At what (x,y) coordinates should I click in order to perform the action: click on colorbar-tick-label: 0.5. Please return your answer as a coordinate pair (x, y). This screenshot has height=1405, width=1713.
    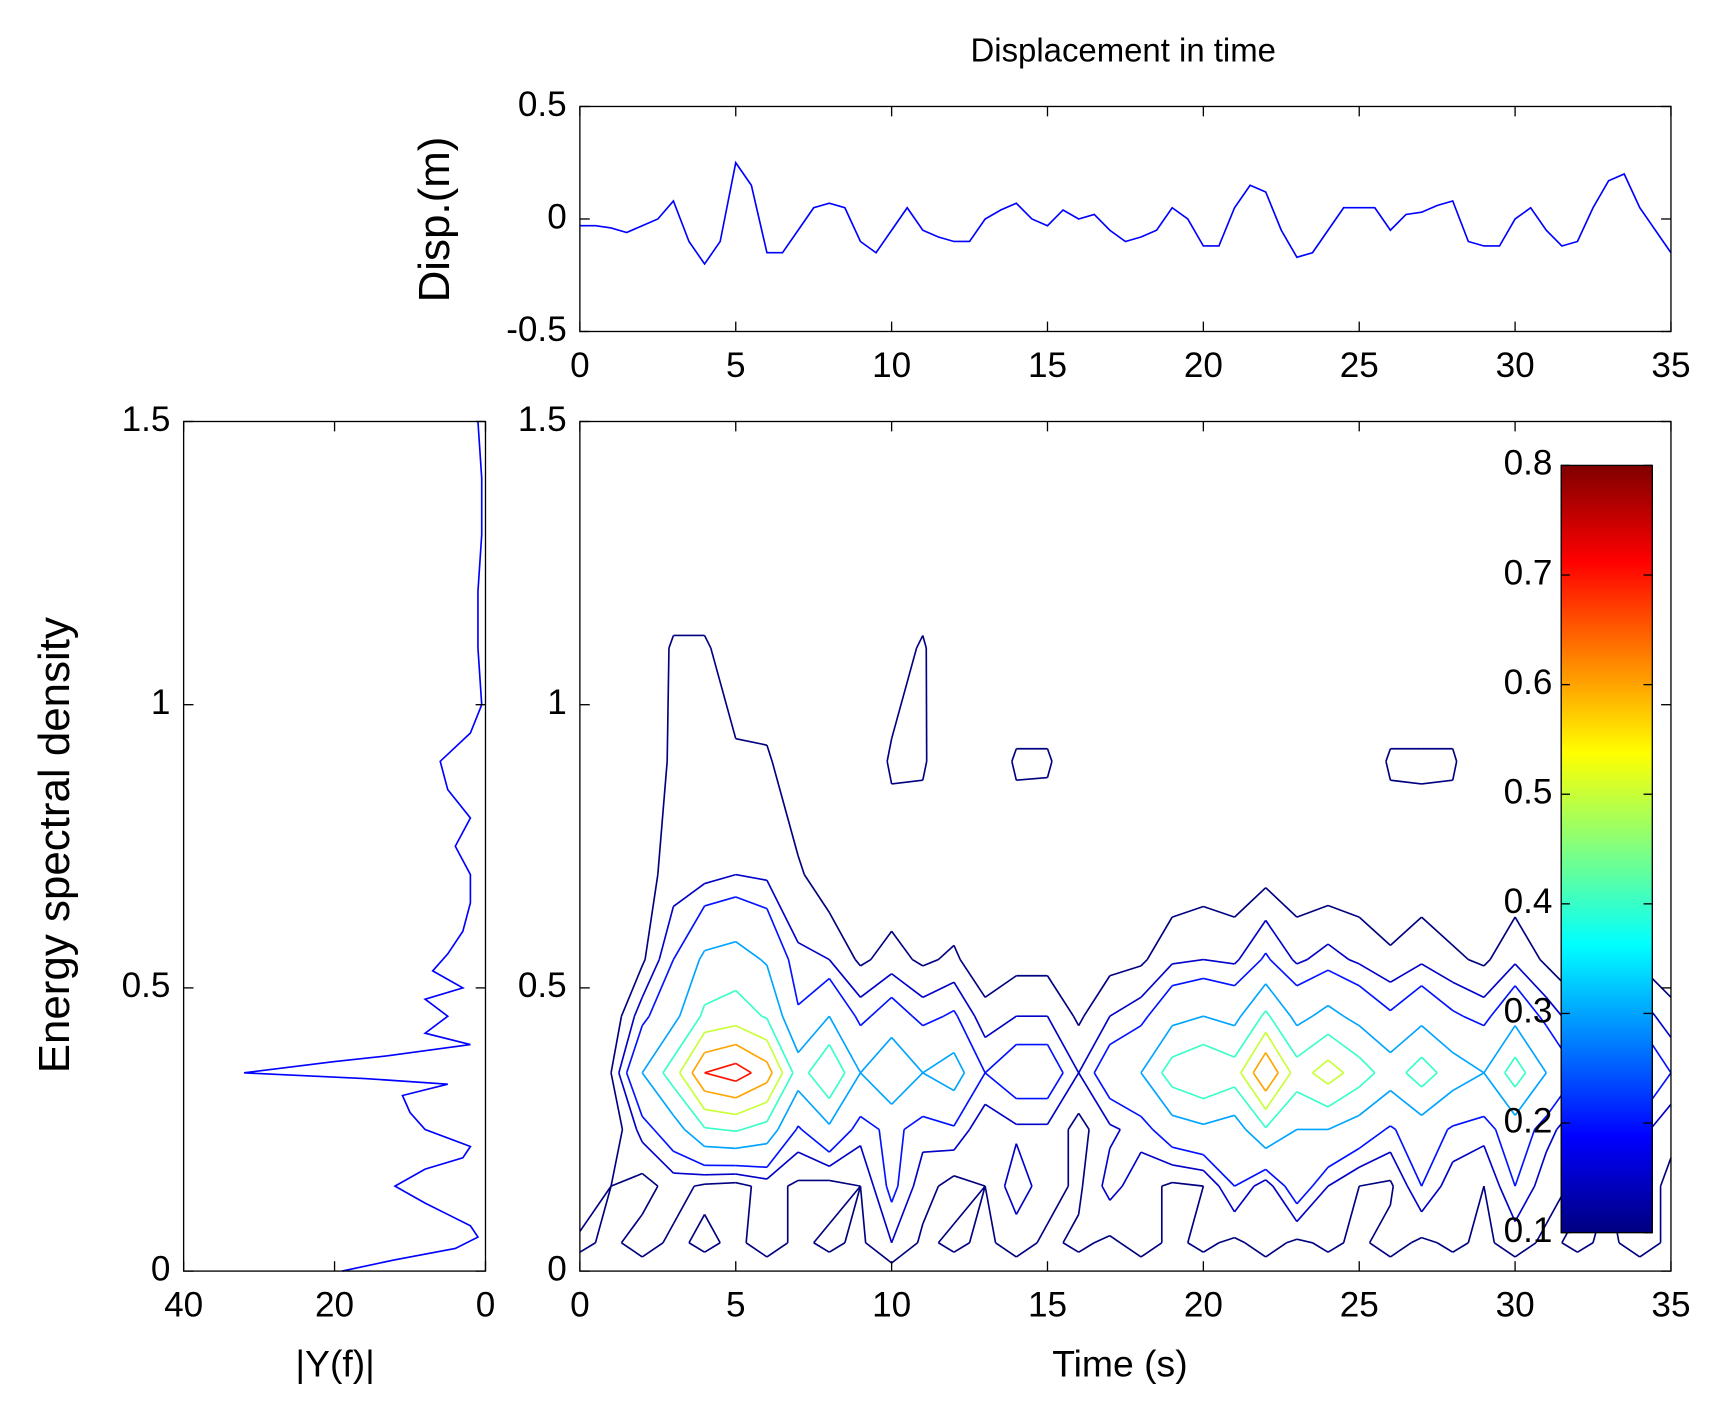
    Looking at the image, I should click on (1528, 792).